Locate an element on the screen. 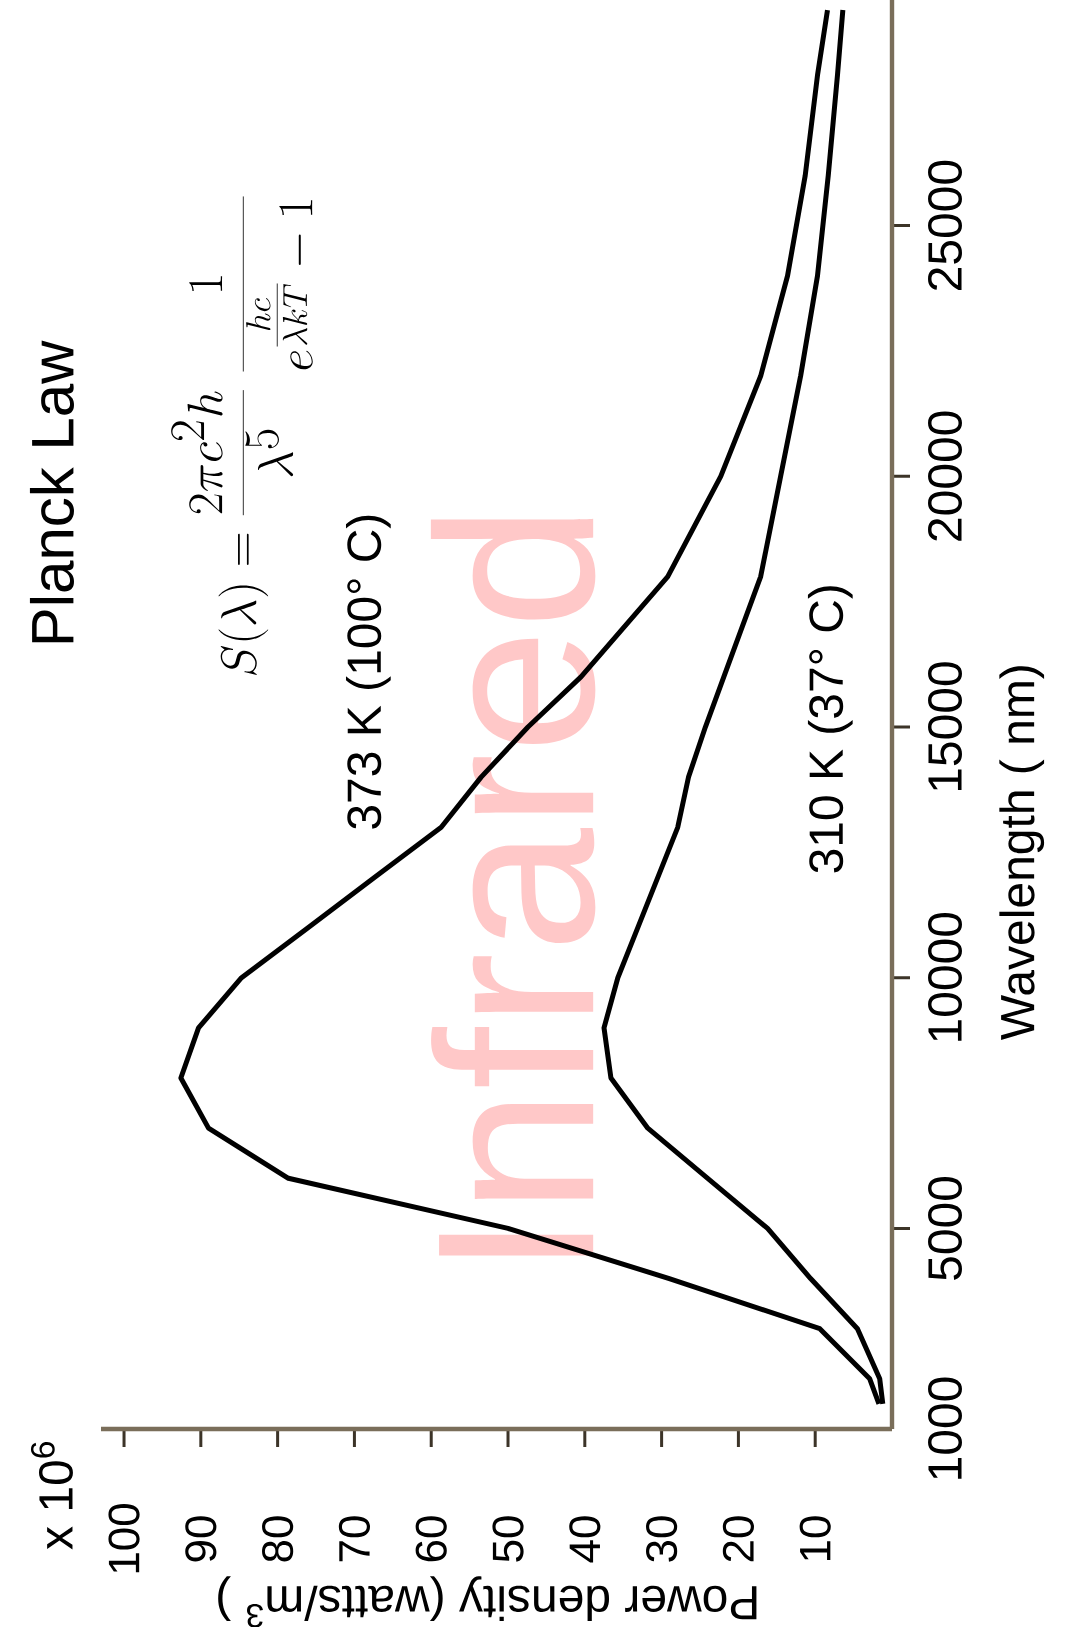  y-tick-label: 15000 is located at coordinates (945, 726).